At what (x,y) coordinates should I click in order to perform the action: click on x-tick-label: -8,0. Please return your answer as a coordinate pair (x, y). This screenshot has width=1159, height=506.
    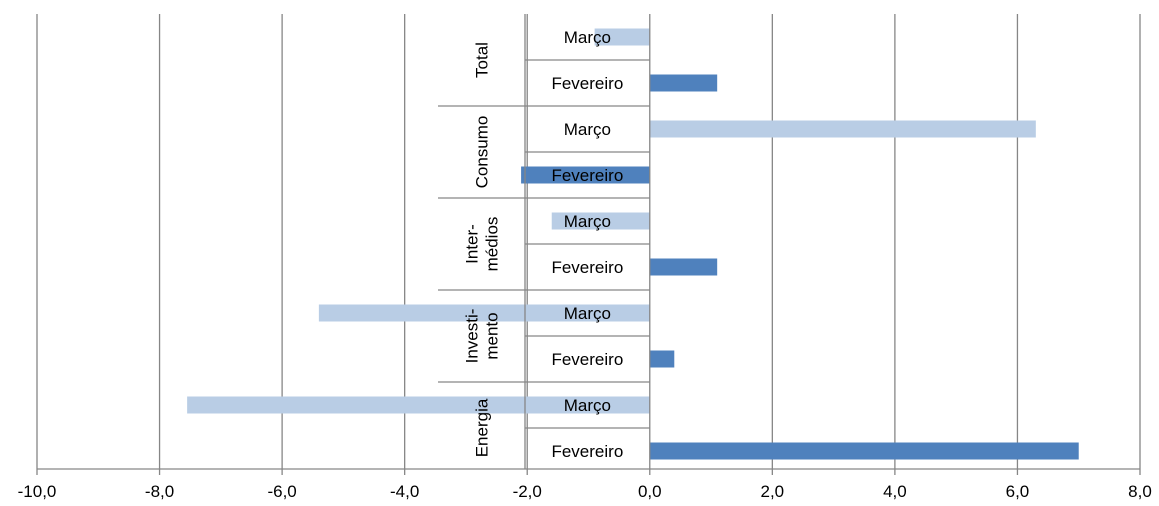
    Looking at the image, I should click on (159, 491).